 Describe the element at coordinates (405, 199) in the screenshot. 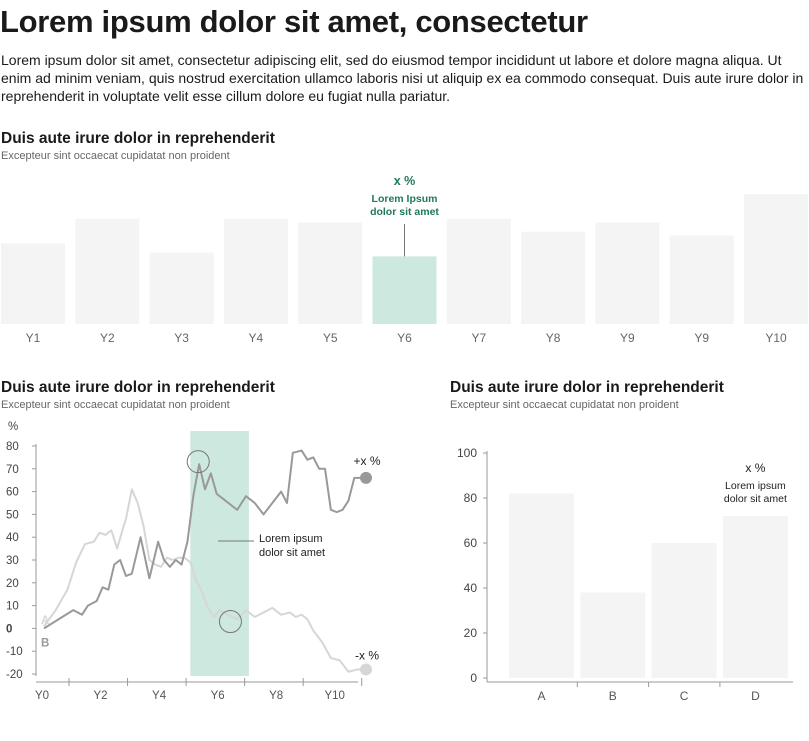

I see `annotation-label: Lorem Ipsum` at that location.